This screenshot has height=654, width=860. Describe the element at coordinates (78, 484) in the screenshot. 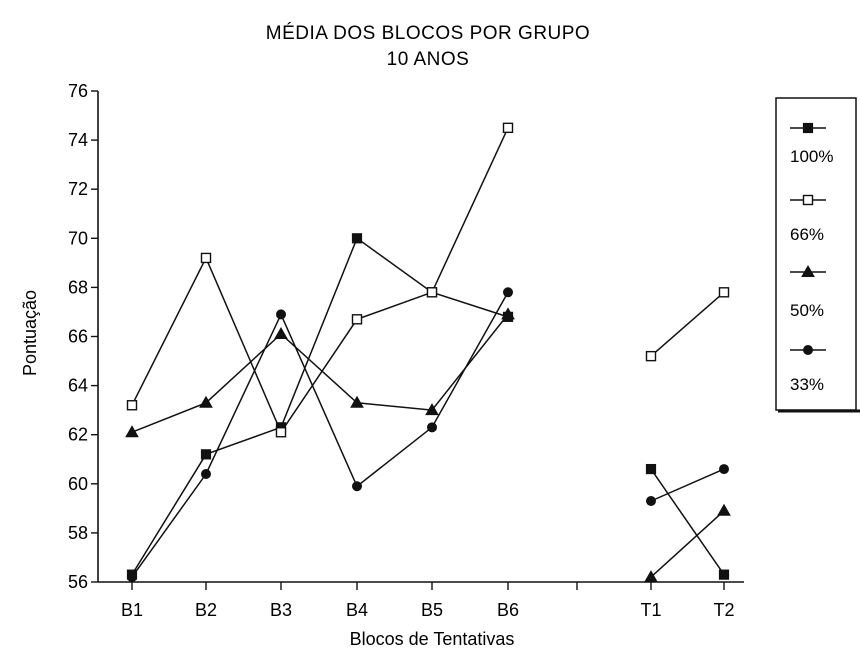

I see `y-tick-label: 60` at that location.